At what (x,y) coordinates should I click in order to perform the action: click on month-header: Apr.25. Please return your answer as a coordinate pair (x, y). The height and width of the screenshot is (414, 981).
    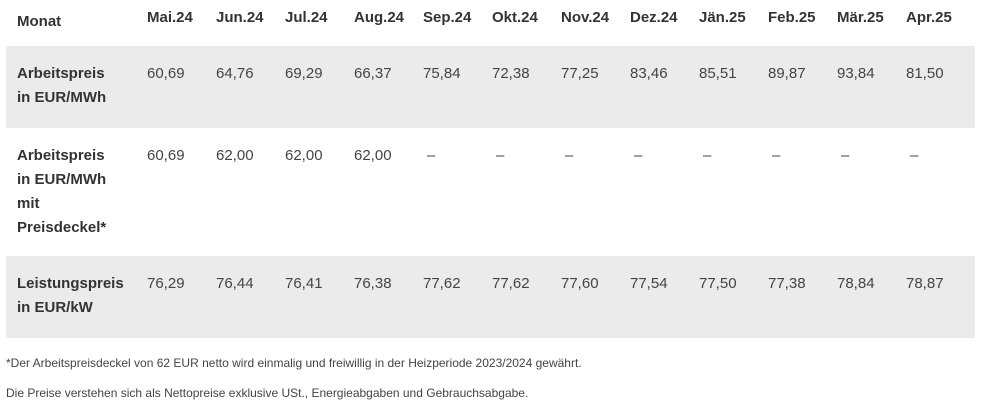
    Looking at the image, I should click on (929, 17).